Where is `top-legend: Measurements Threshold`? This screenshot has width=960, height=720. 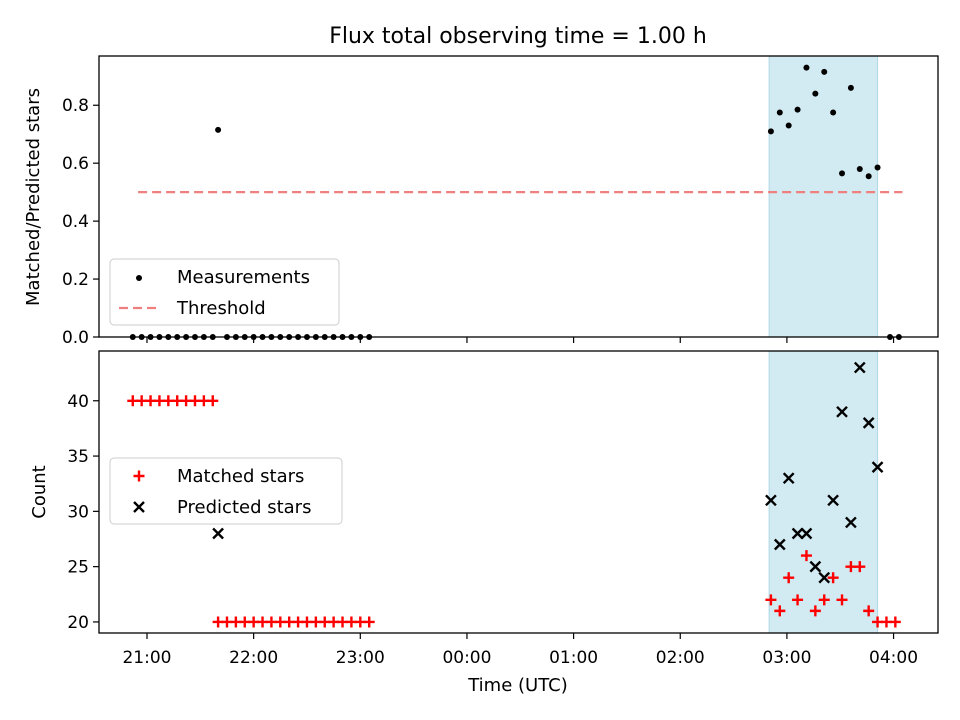
top-legend: Measurements Threshold is located at coordinates (224, 292).